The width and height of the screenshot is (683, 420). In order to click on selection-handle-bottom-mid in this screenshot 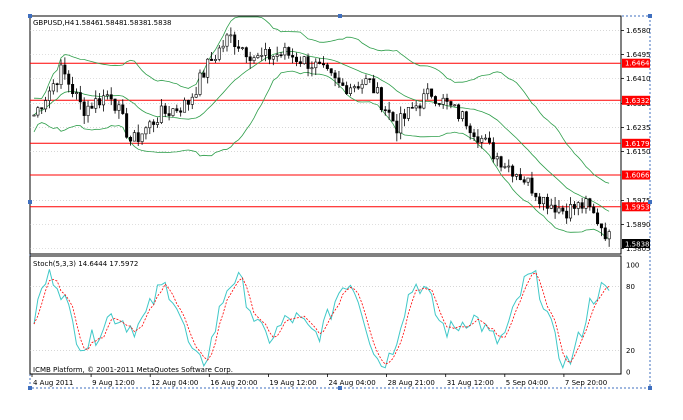, I will do `click(340, 388)`.